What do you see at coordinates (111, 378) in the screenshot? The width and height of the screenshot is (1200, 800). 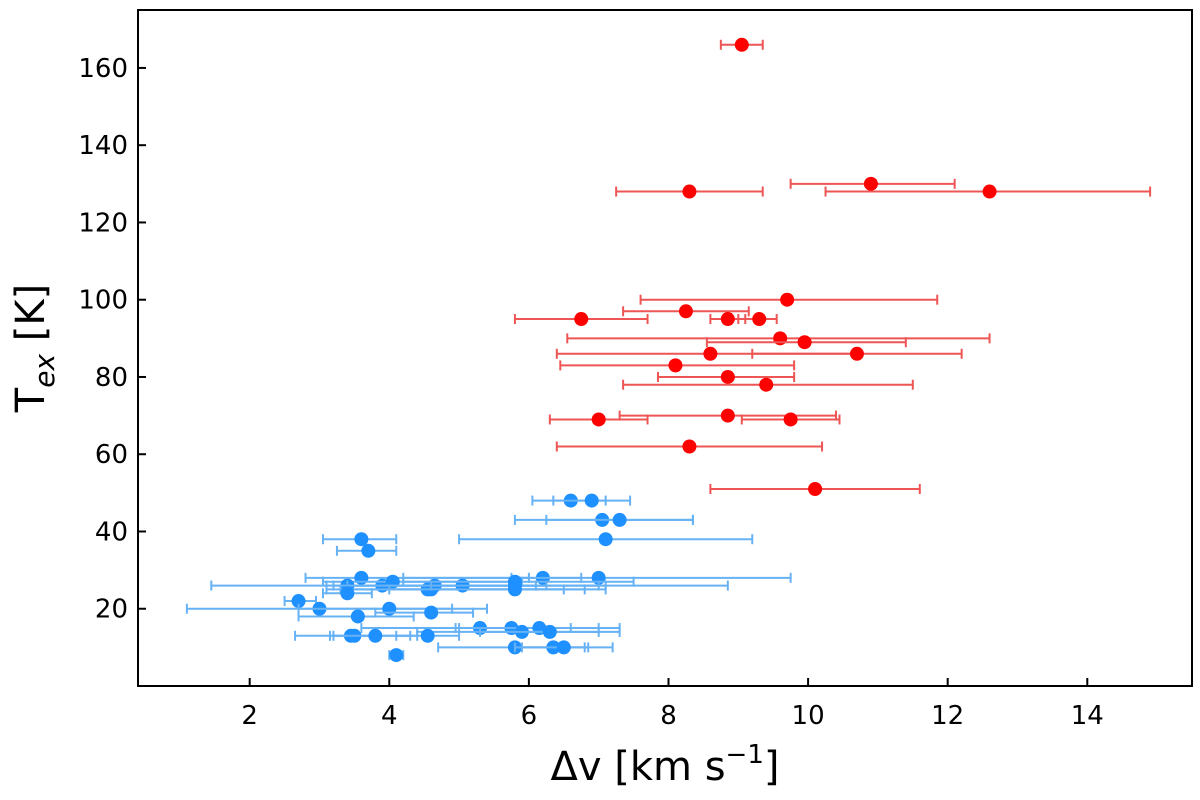 I see `y-tick-label: 80` at bounding box center [111, 378].